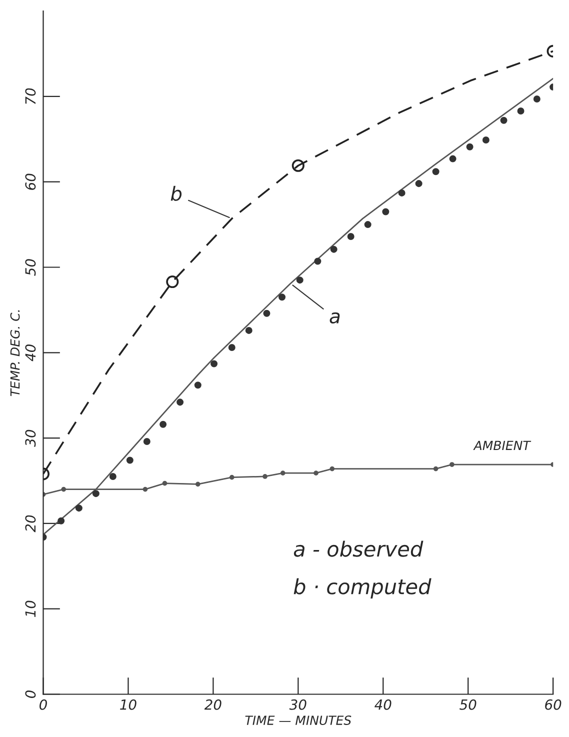  I want to click on y-tick-label: 30, so click(30, 438).